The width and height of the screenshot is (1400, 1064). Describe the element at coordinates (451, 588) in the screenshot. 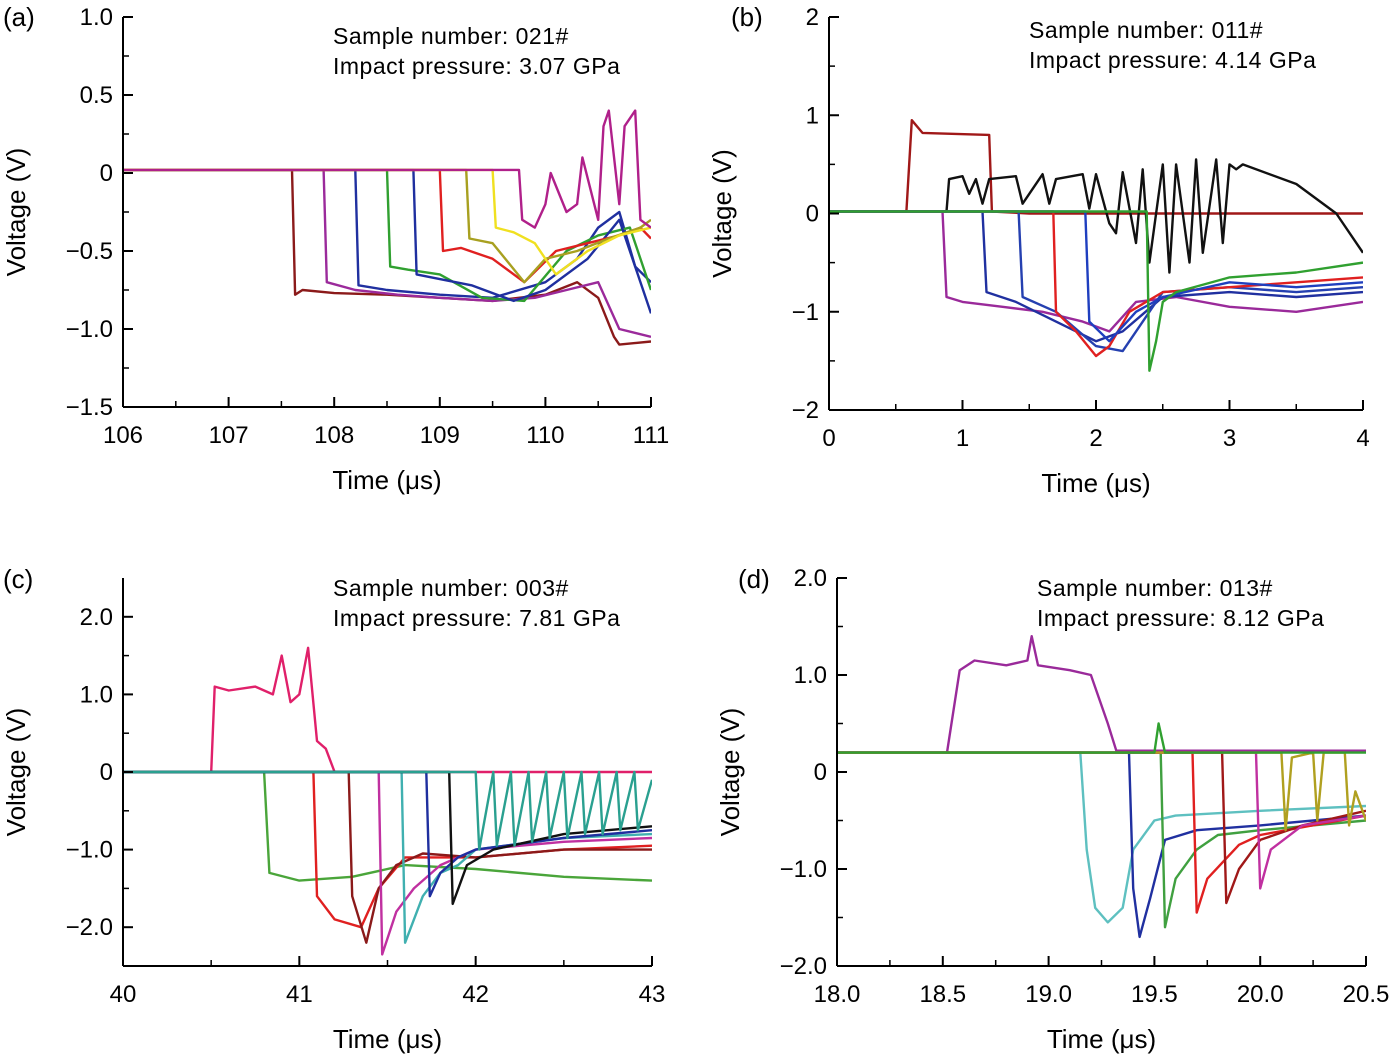

I see `annotation-line: Sample number: 003#` at that location.